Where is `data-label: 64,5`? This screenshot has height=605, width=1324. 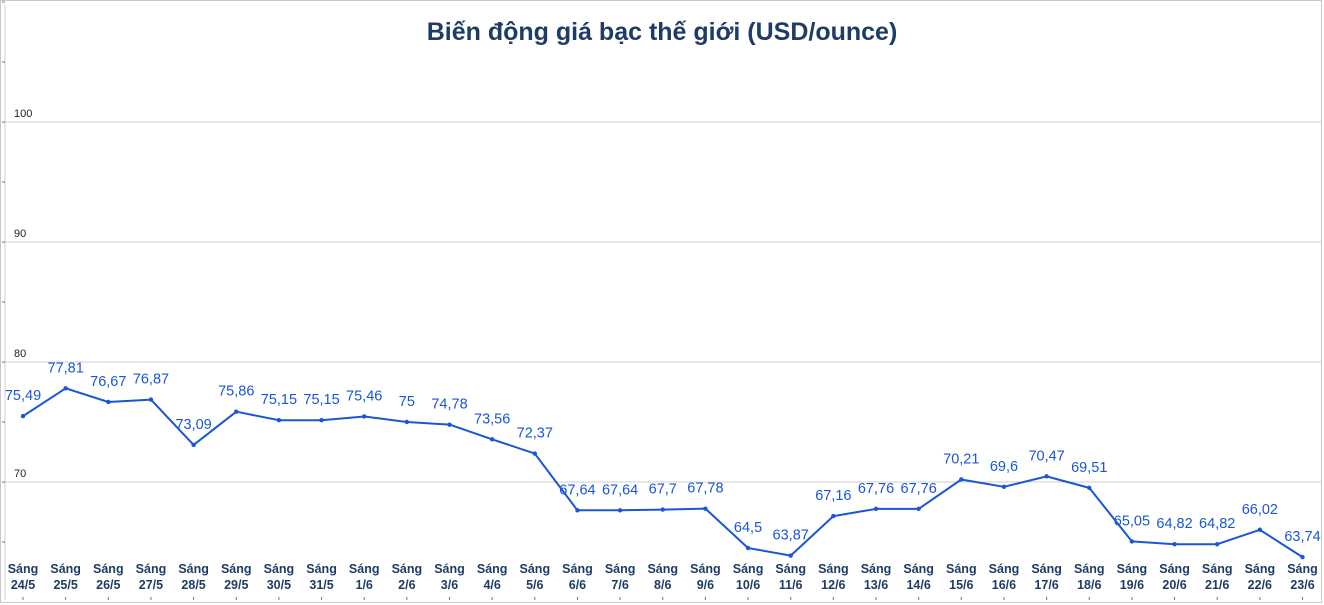 data-label: 64,5 is located at coordinates (748, 528).